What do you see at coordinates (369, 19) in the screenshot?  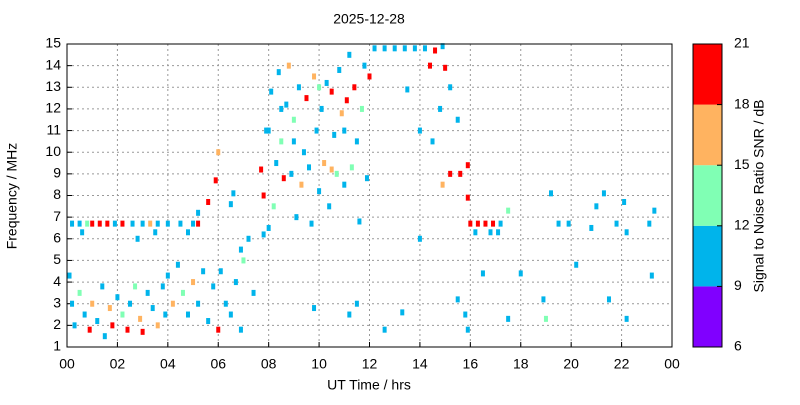 I see `chart-title: 2025-12-28` at bounding box center [369, 19].